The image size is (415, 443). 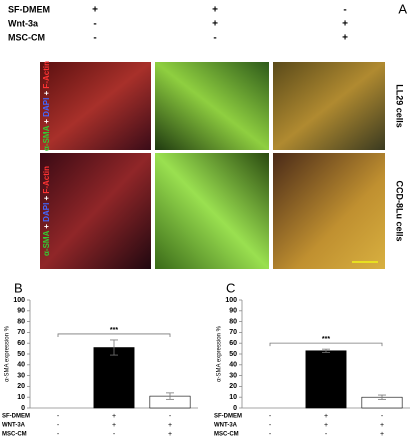 I want to click on panel-label: B, so click(x=18, y=287).